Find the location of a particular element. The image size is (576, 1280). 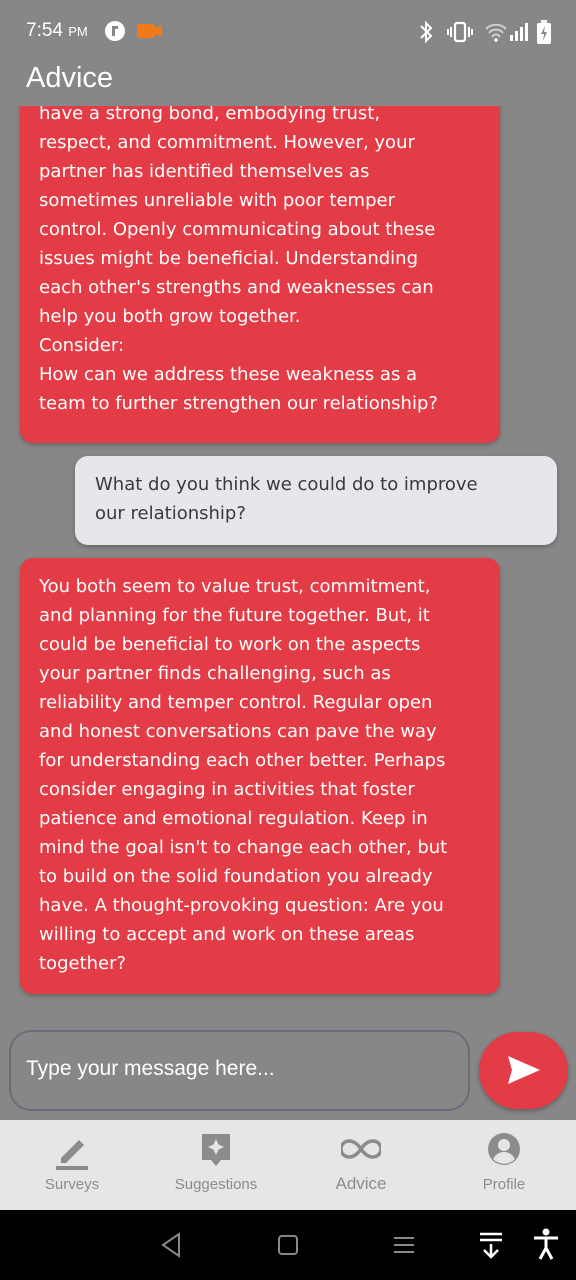

pencil-icon is located at coordinates (72, 1155).